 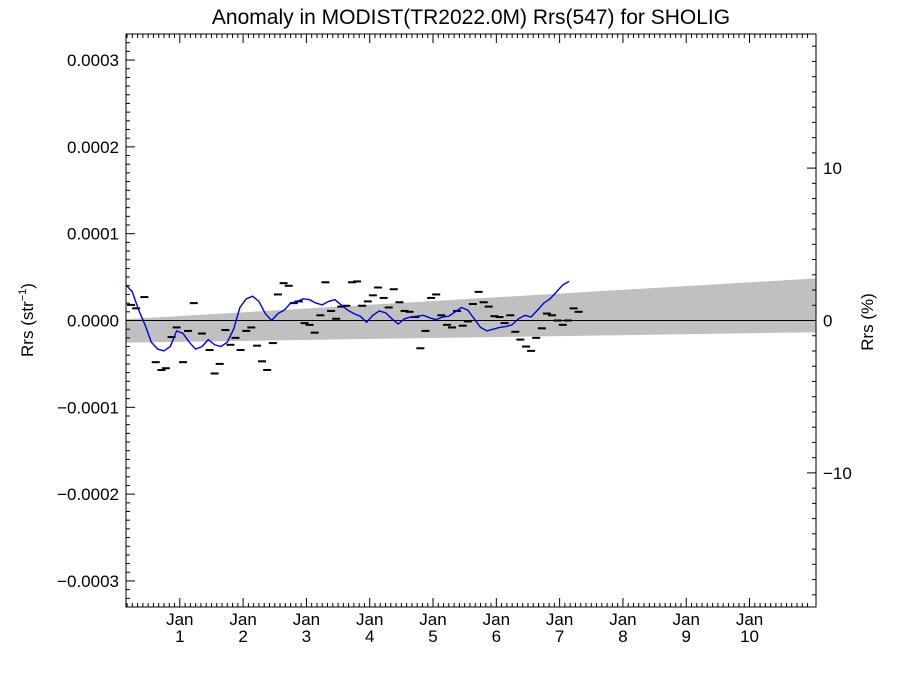 I want to click on x-axis-tick-sublabel: 2, so click(x=242, y=636).